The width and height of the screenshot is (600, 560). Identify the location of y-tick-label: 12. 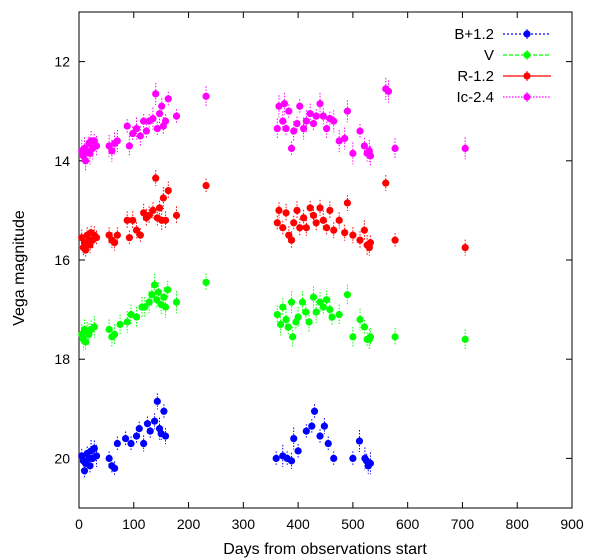
(62, 62).